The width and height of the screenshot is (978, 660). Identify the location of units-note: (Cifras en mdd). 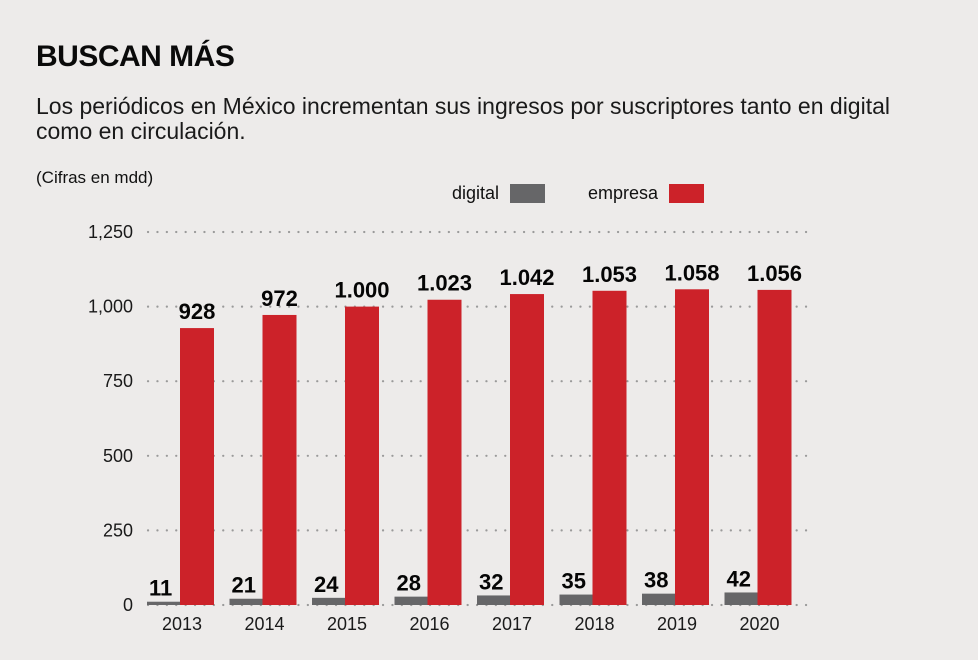
(95, 177).